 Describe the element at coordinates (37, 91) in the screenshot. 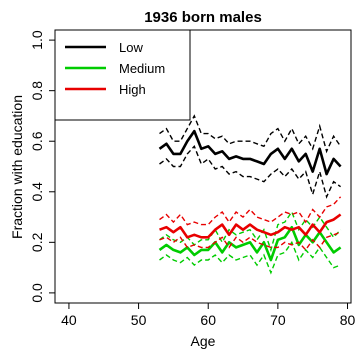

I see `y-tick-label: 0.8` at that location.